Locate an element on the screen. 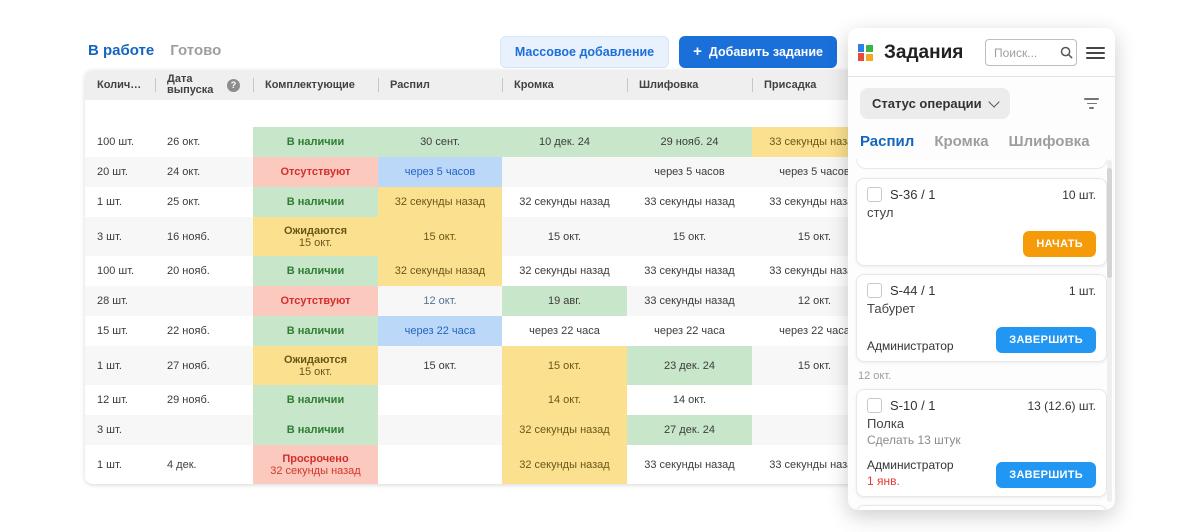 The width and height of the screenshot is (1200, 532). kromka-cell: 19 авг. is located at coordinates (564, 301).